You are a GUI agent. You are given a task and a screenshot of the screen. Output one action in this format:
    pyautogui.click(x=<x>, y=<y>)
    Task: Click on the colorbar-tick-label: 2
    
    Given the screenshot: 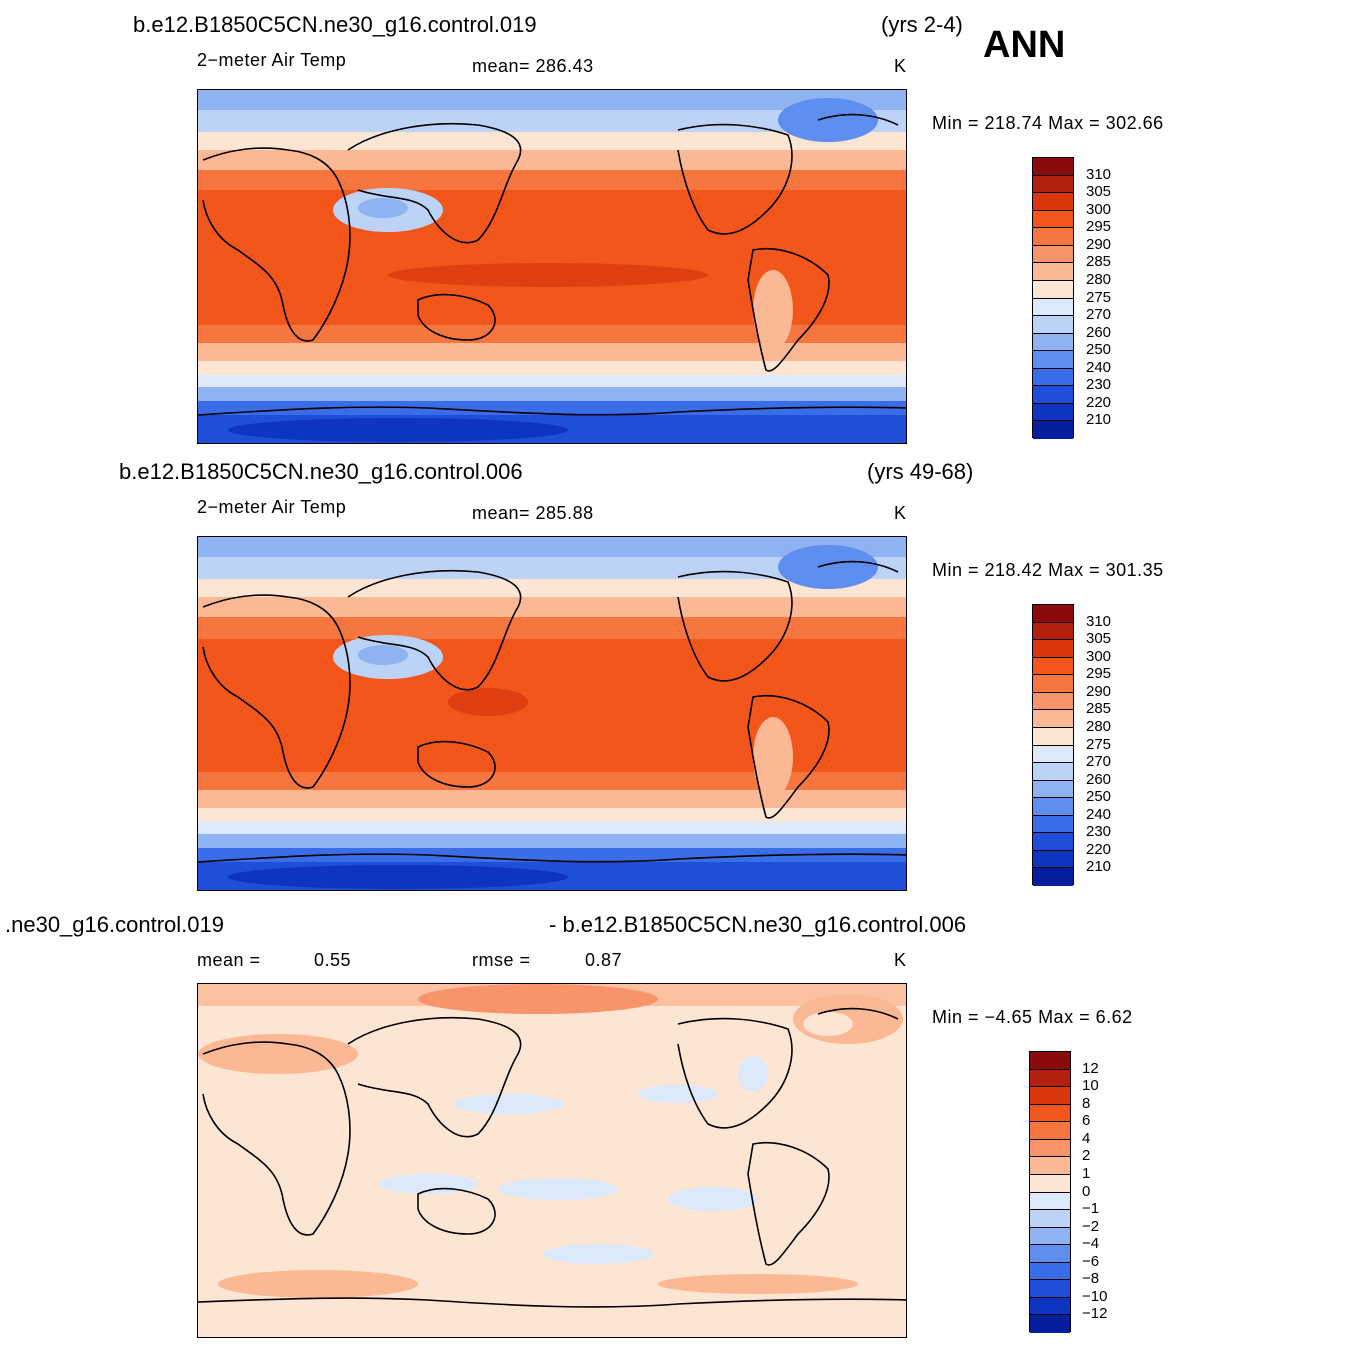 What is the action you would take?
    pyautogui.click(x=1086, y=1156)
    